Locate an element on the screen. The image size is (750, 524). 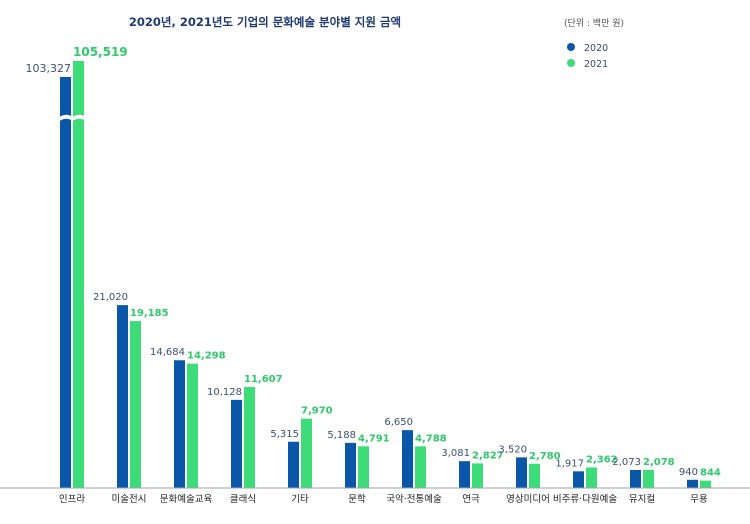
category-label-2: 문화예술교육 is located at coordinates (186, 499).